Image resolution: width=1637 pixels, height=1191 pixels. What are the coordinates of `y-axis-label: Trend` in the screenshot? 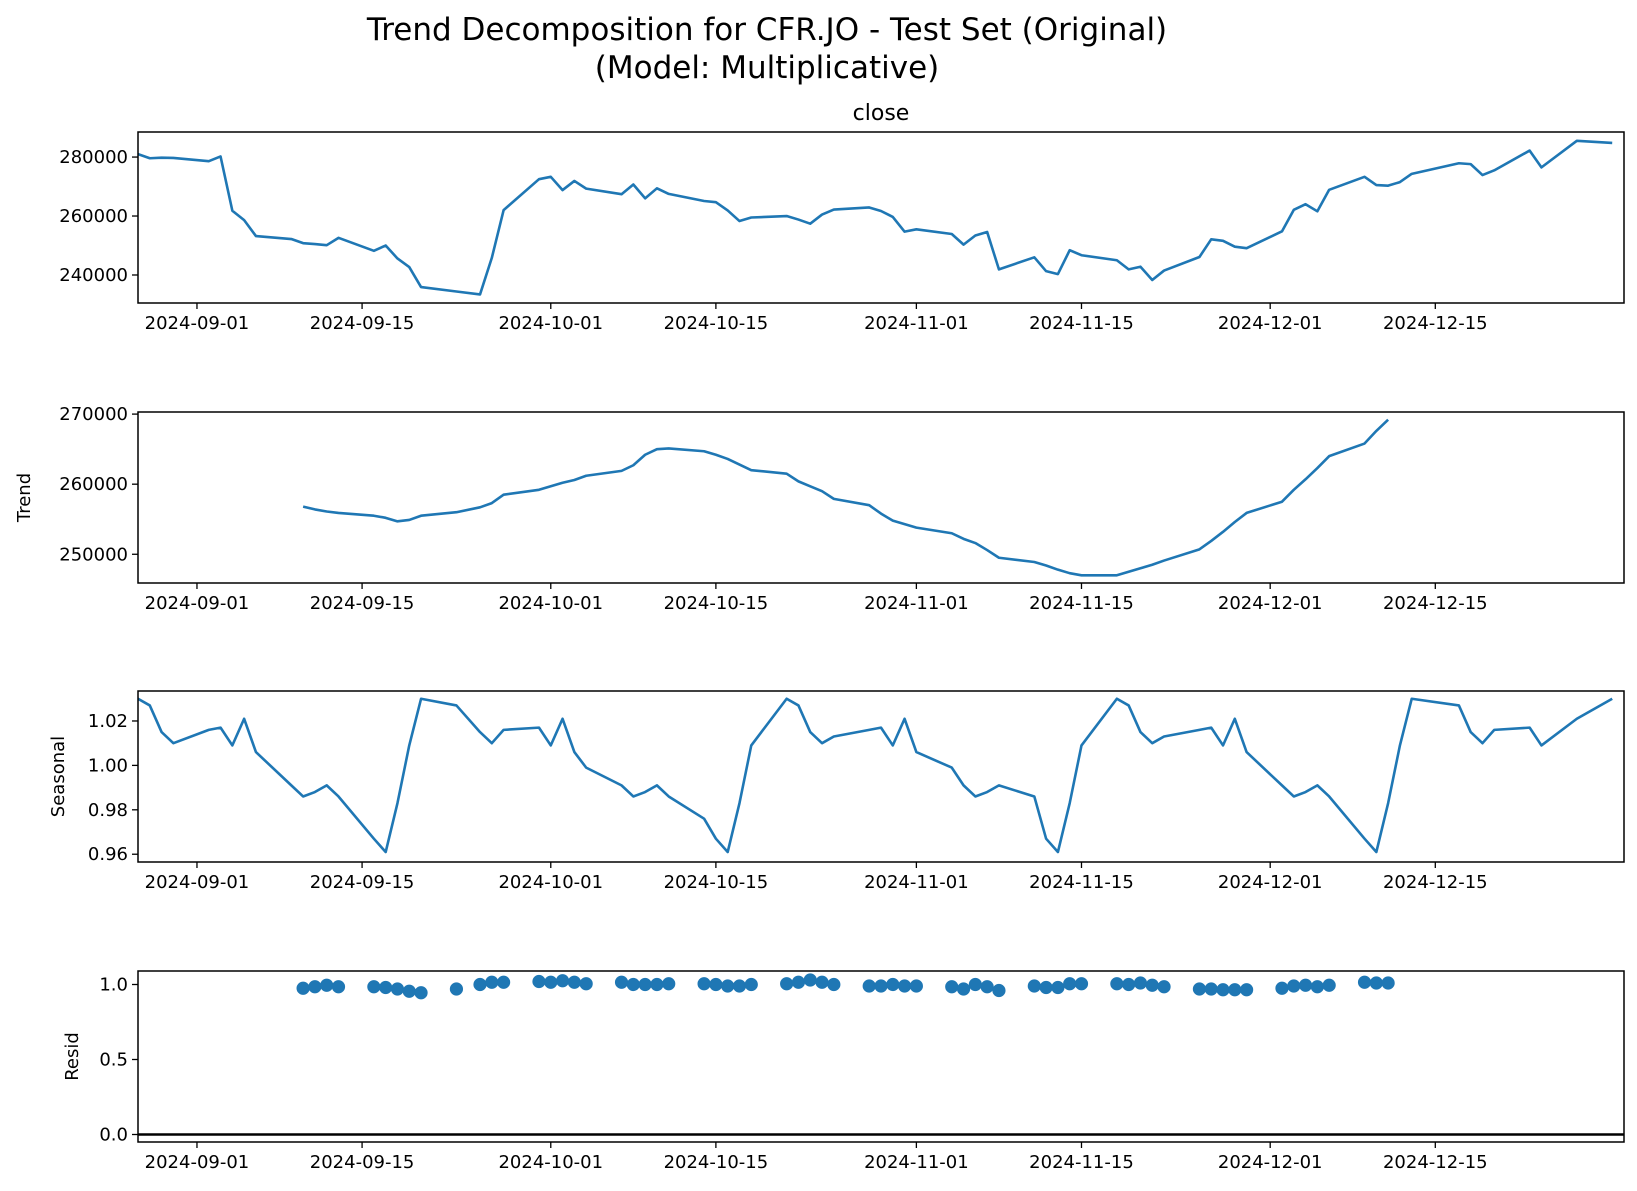 It's located at (24, 498).